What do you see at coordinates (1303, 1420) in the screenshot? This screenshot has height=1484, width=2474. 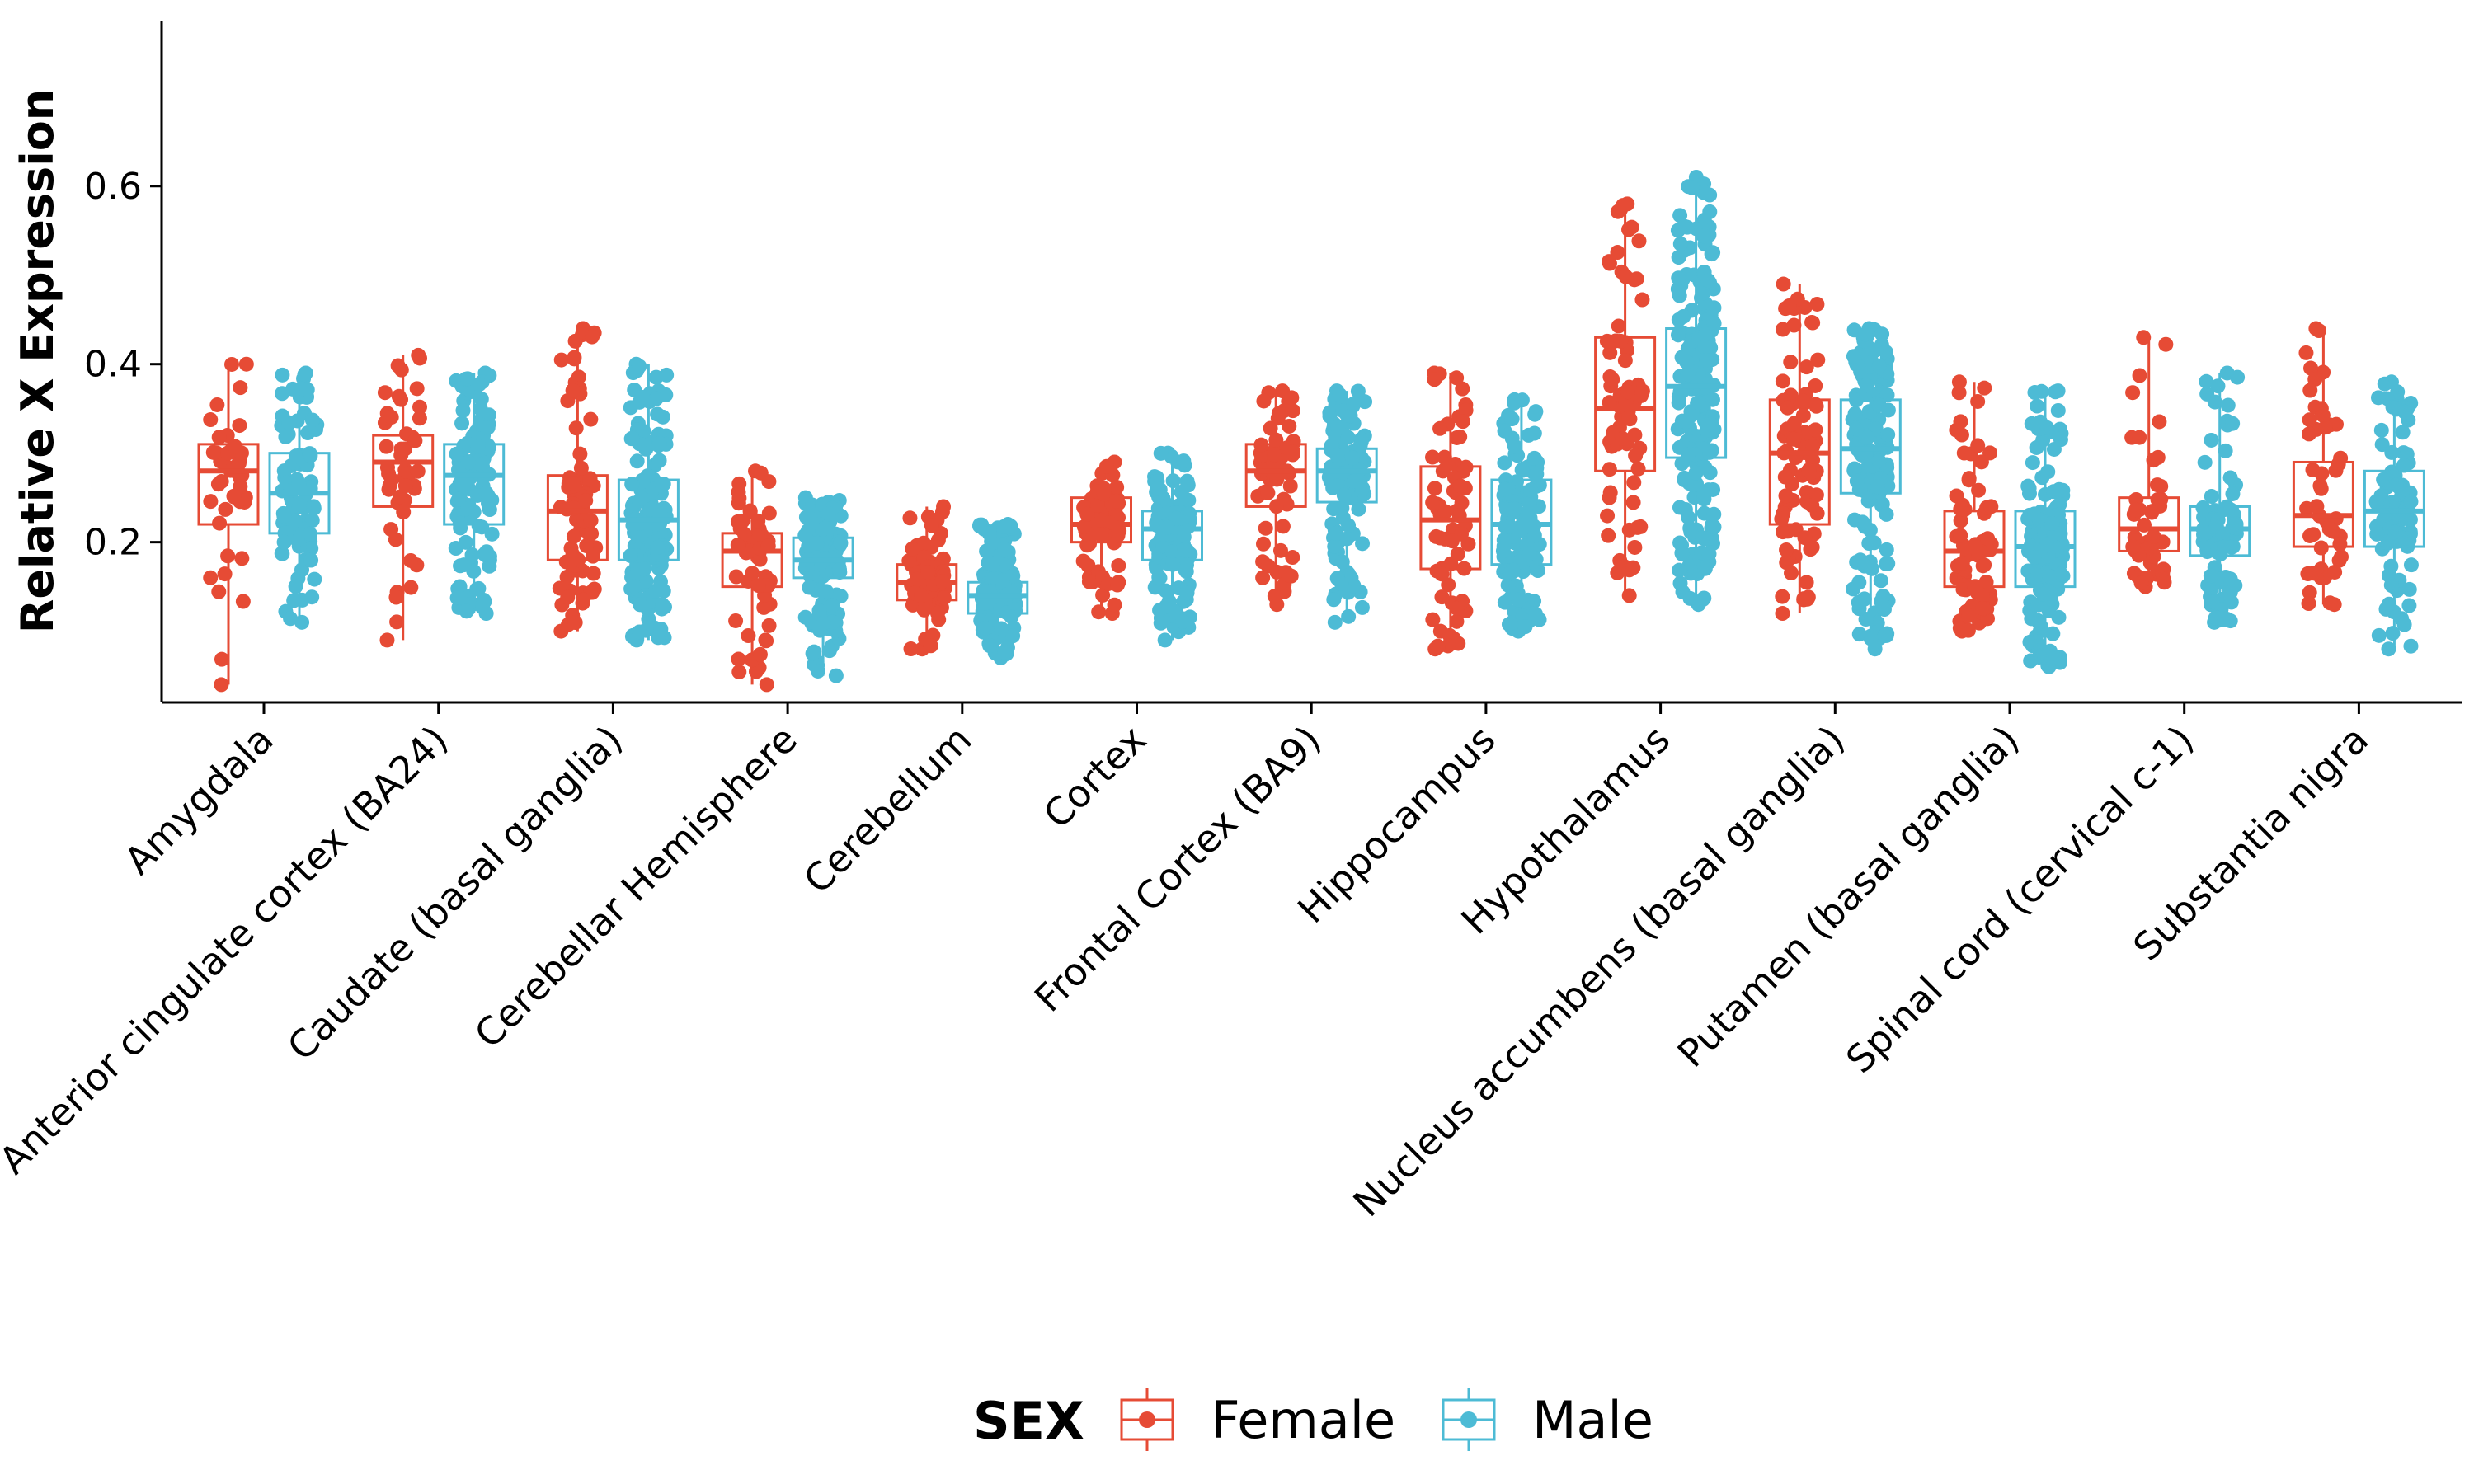 I see `legend-label: Female` at bounding box center [1303, 1420].